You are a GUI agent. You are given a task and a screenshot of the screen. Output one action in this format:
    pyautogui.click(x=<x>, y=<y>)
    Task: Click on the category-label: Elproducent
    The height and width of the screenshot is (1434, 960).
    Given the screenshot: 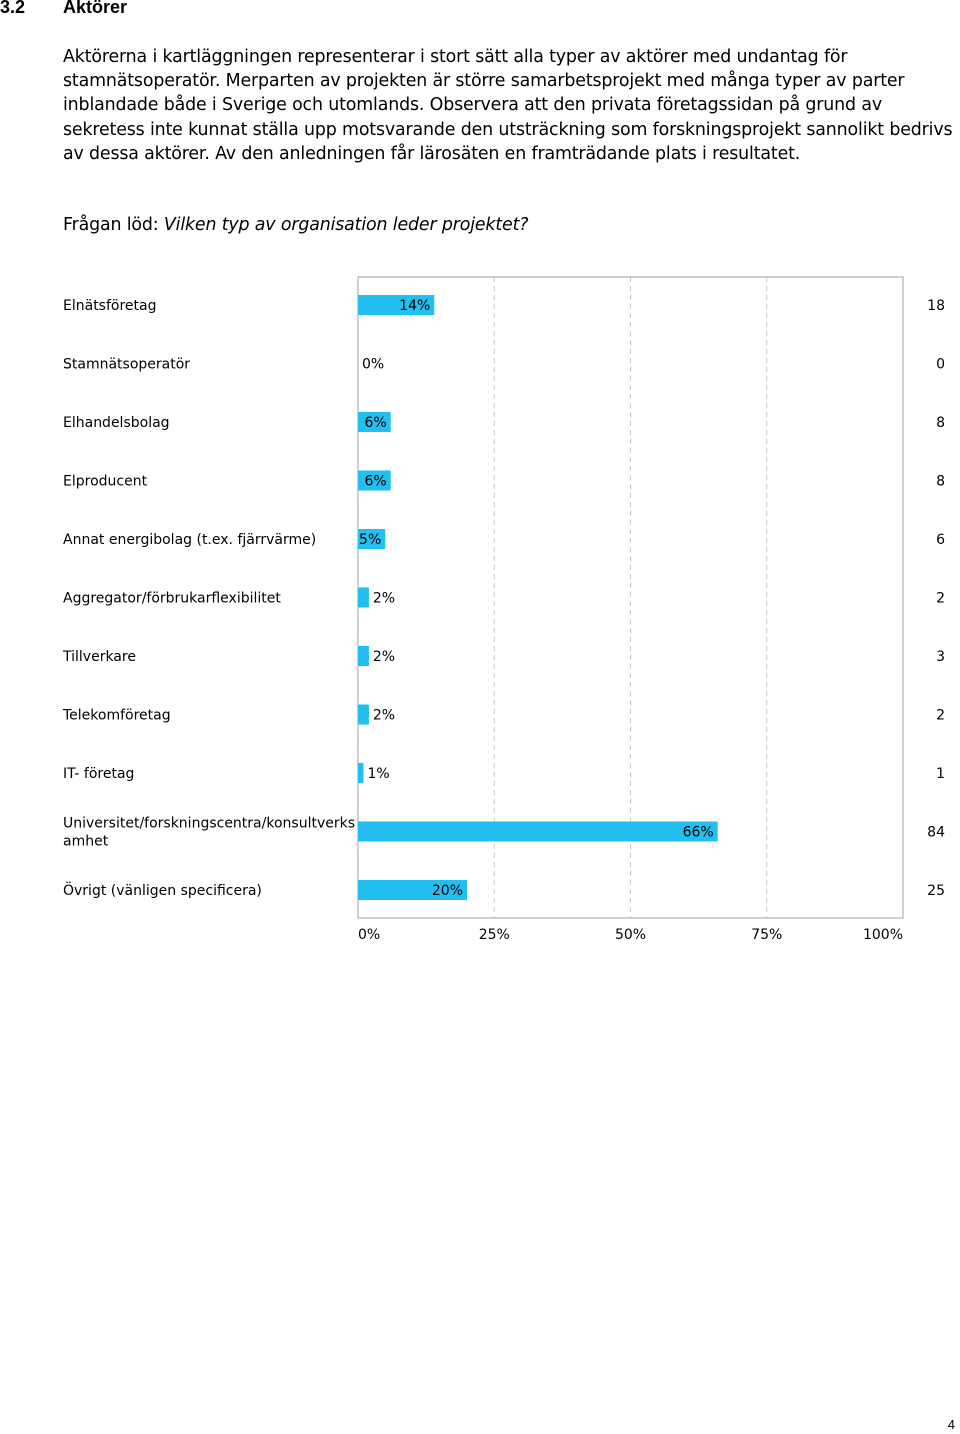 What is the action you would take?
    pyautogui.click(x=105, y=482)
    